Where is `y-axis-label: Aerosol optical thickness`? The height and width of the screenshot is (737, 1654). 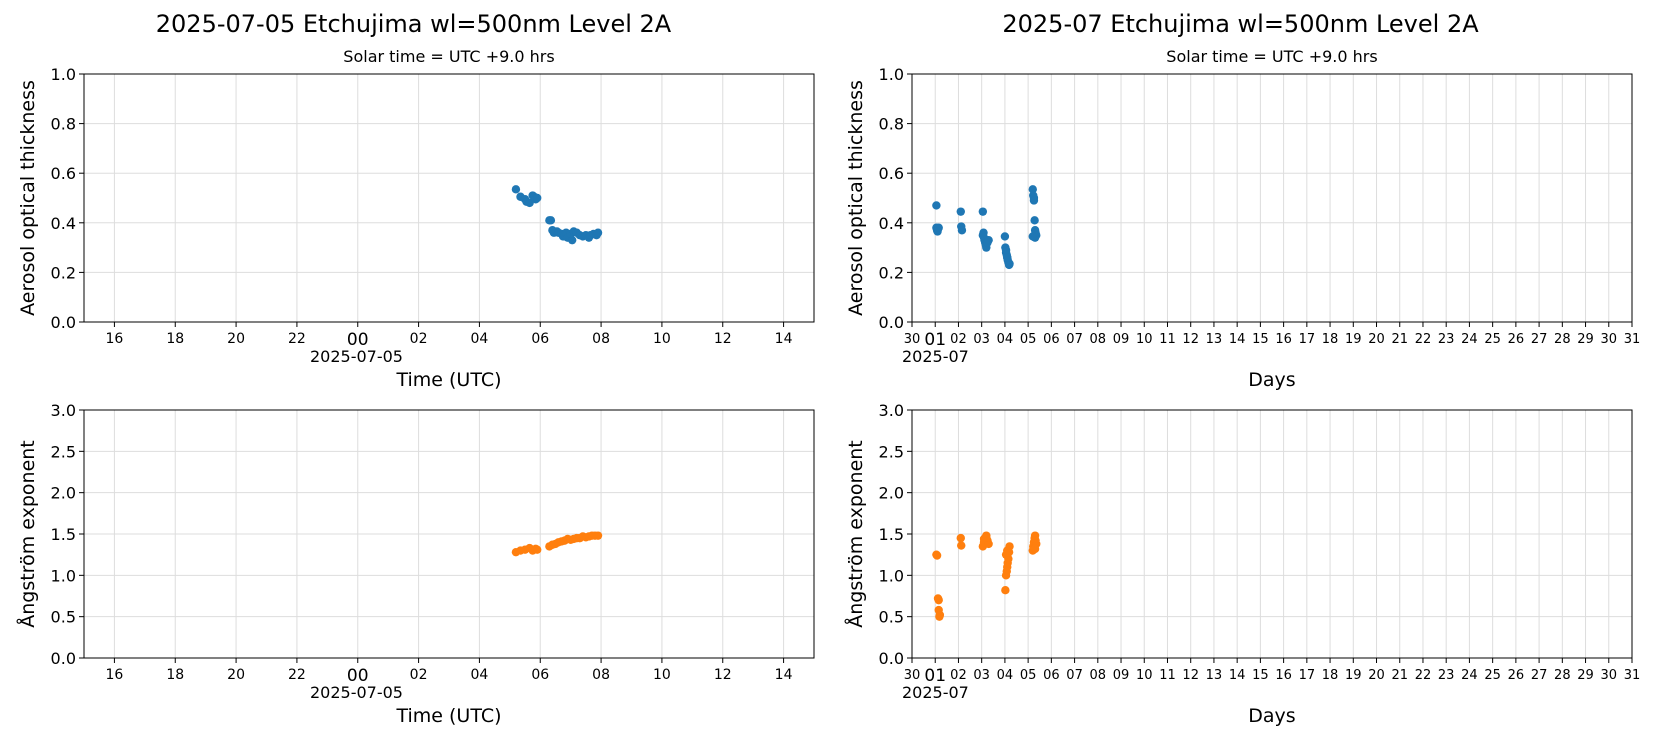 y-axis-label: Aerosol optical thickness is located at coordinates (28, 198).